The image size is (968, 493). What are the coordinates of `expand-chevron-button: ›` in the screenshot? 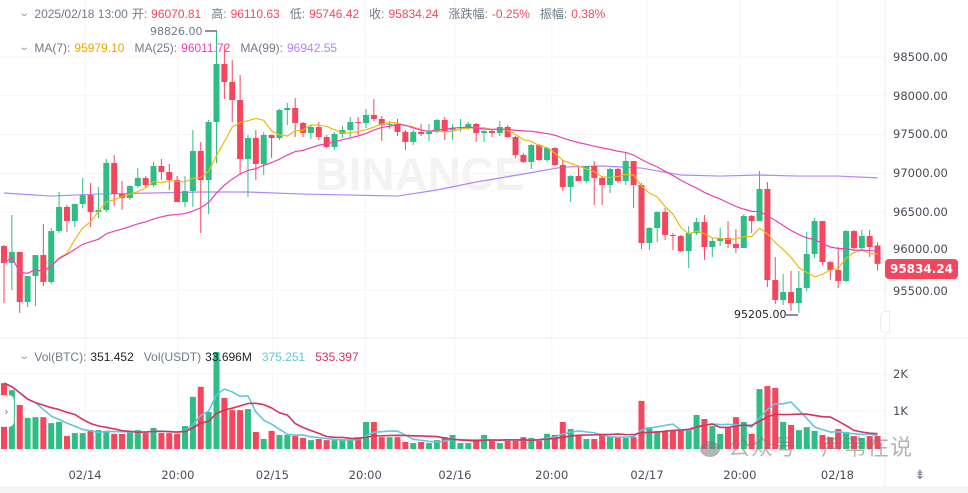 It's located at (7, 411).